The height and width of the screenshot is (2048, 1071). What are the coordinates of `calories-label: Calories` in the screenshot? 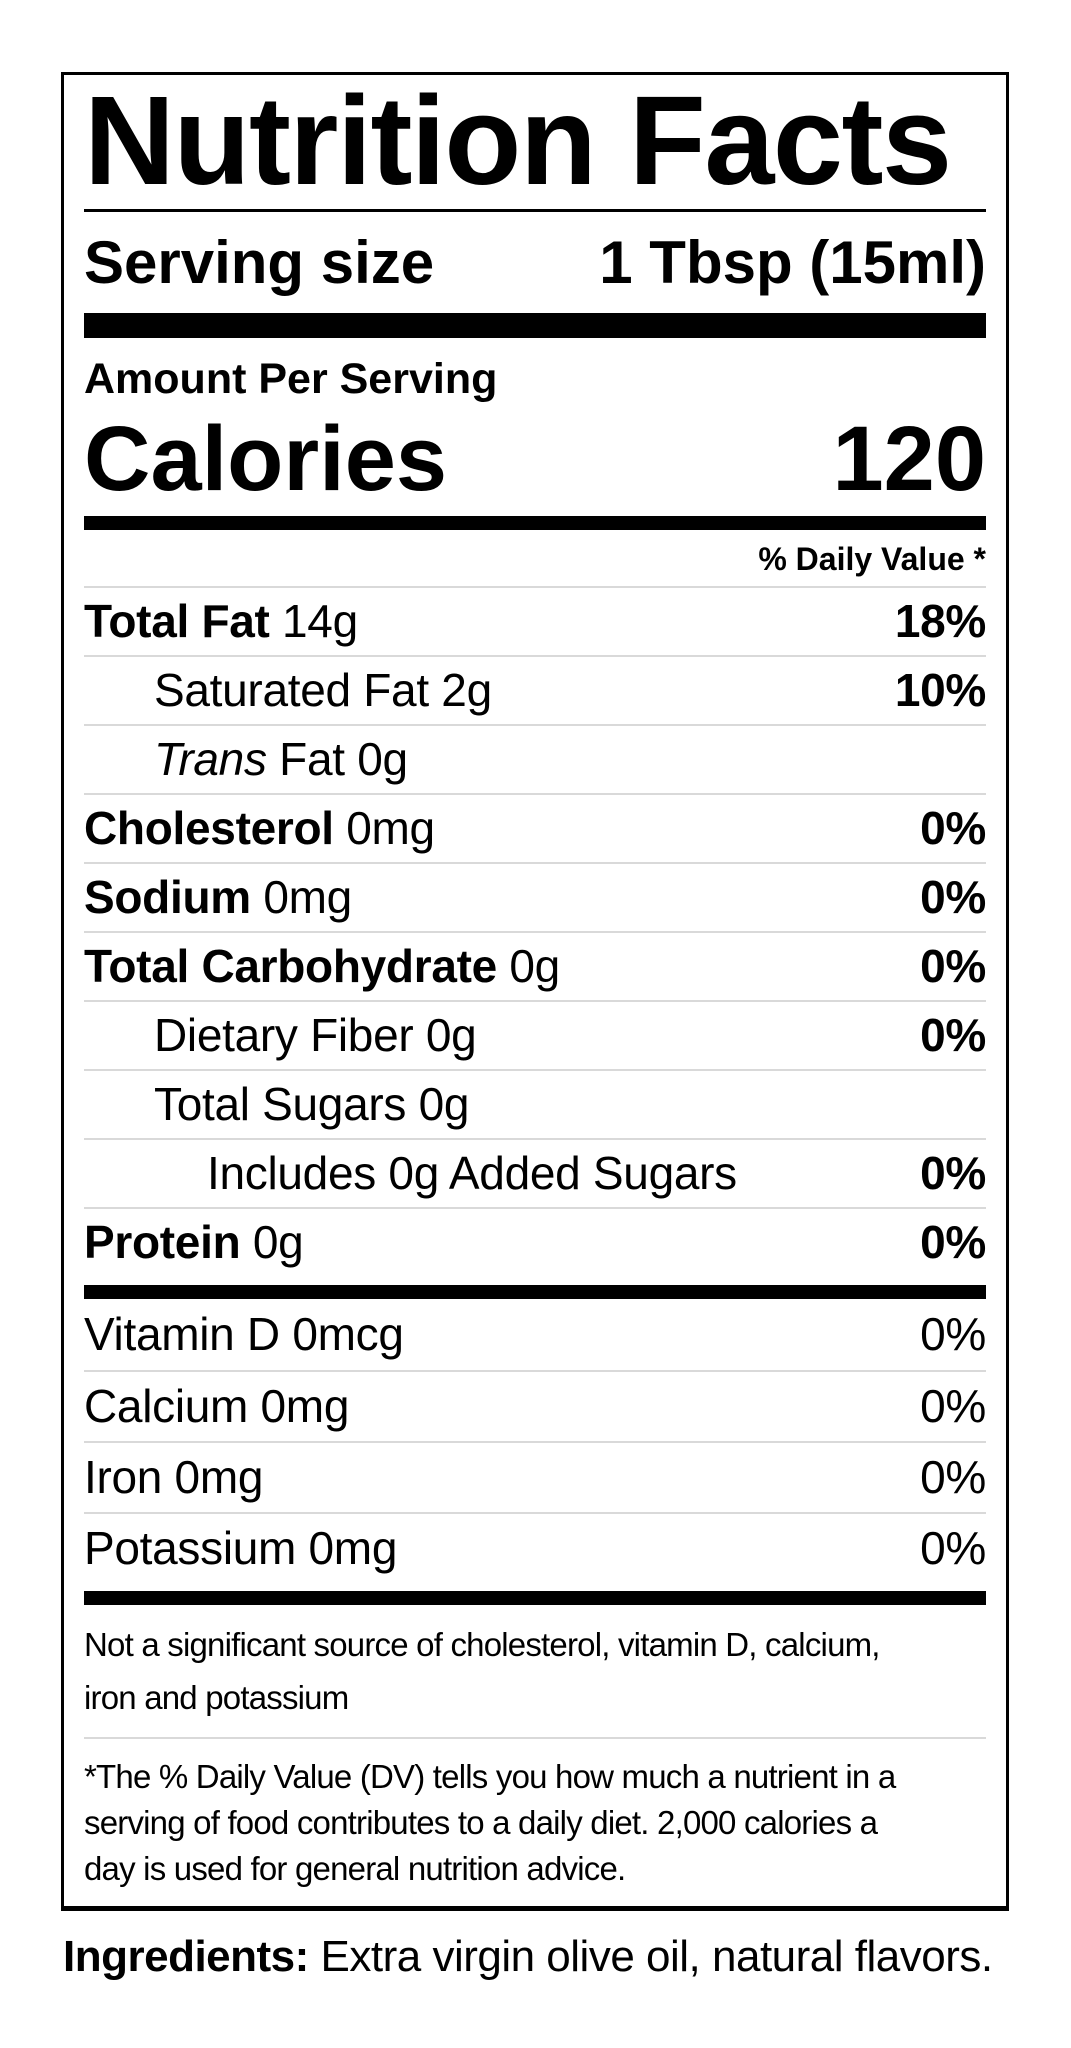 It's located at (266, 459).